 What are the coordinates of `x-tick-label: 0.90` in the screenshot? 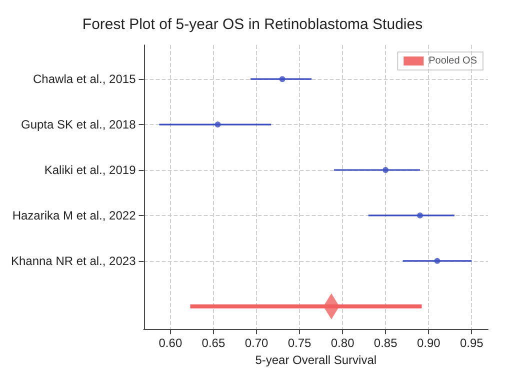 It's located at (428, 343).